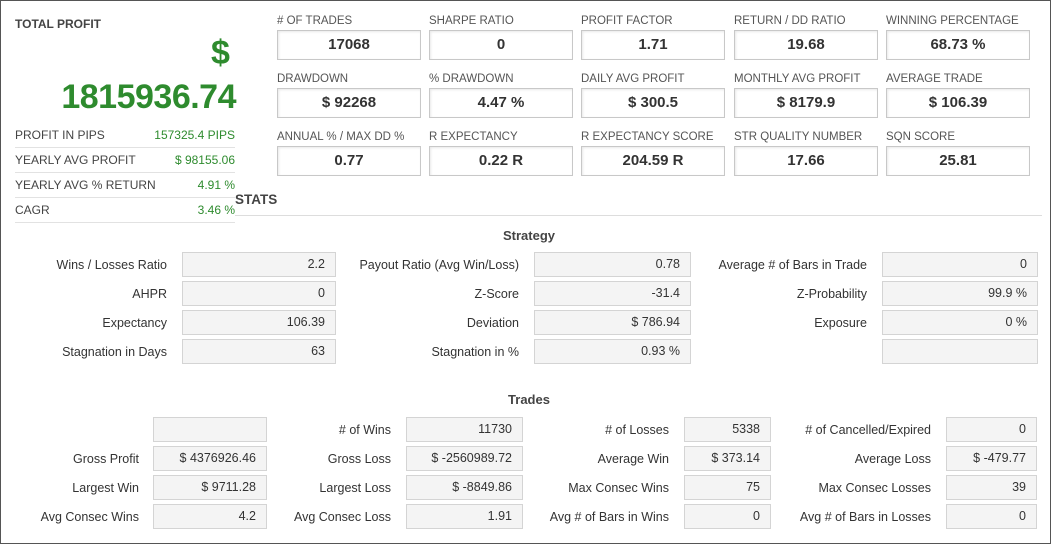 The width and height of the screenshot is (1053, 546). Describe the element at coordinates (638, 215) in the screenshot. I see `stats-divider` at that location.